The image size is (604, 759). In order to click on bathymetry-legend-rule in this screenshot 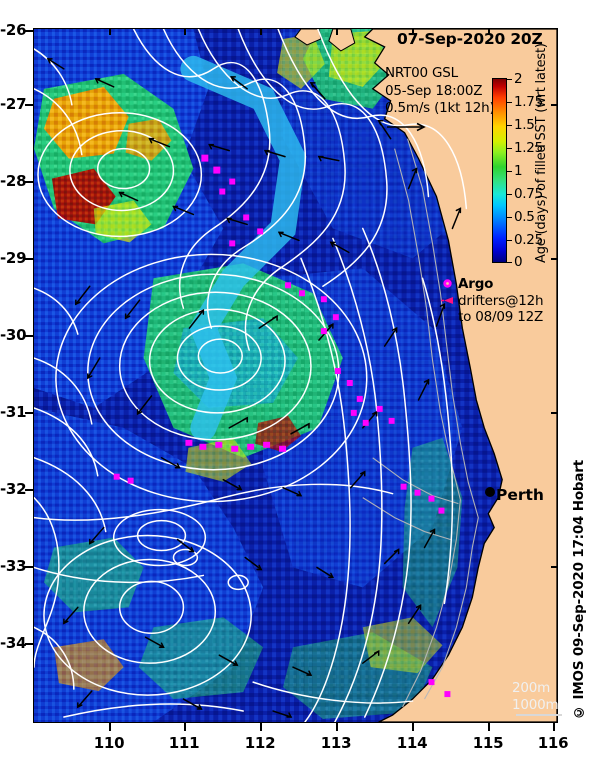, I will do `click(539, 715)`.